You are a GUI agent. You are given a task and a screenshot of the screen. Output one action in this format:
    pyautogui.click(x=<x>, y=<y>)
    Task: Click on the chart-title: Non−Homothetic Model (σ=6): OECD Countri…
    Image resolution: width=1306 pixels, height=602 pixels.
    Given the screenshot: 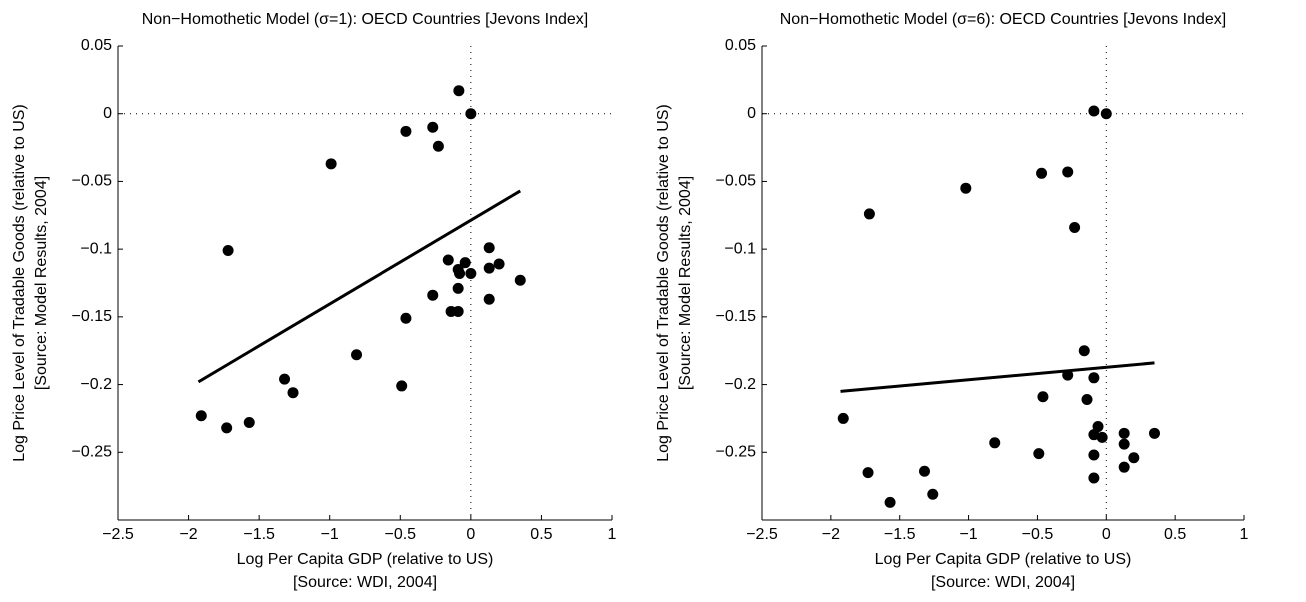 What is the action you would take?
    pyautogui.click(x=1003, y=19)
    